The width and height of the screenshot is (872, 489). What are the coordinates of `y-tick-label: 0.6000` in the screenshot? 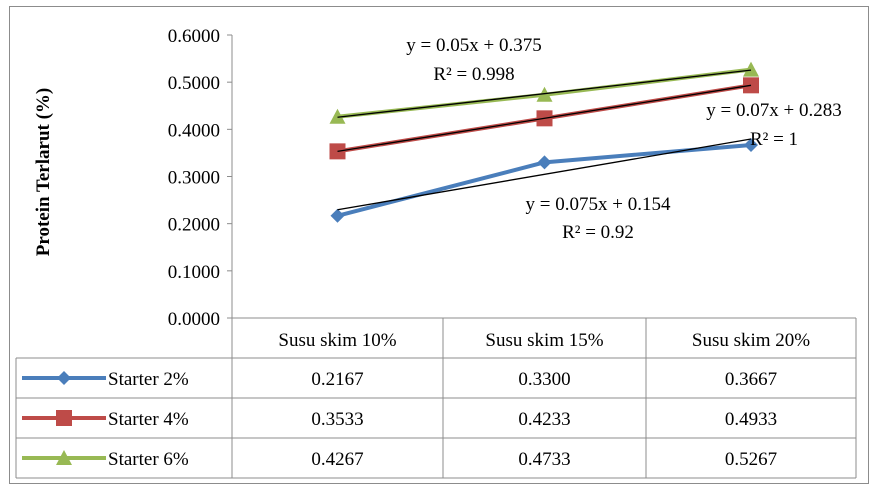 It's located at (194, 36).